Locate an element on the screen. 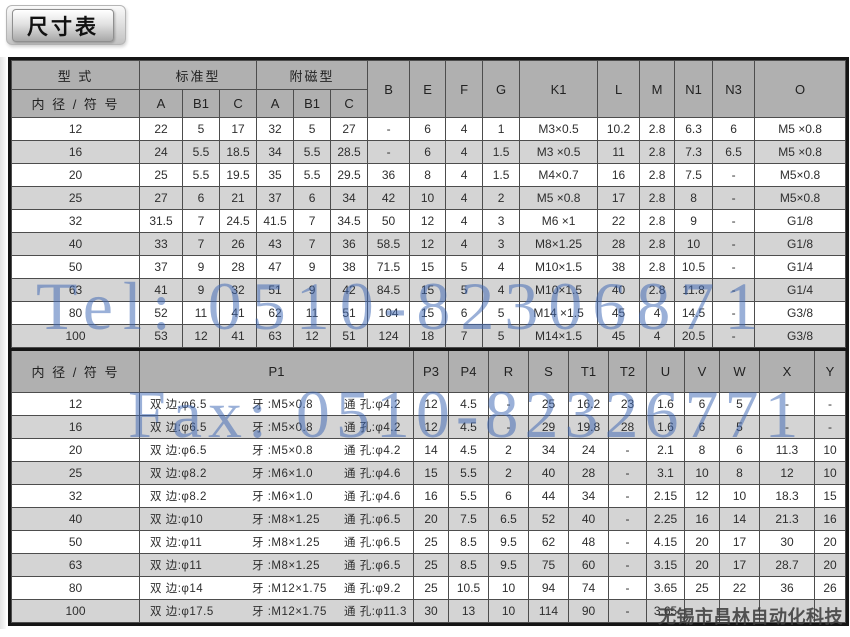 Image resolution: width=850 pixels, height=637 pixels. value-cell: 27 is located at coordinates (349, 129).